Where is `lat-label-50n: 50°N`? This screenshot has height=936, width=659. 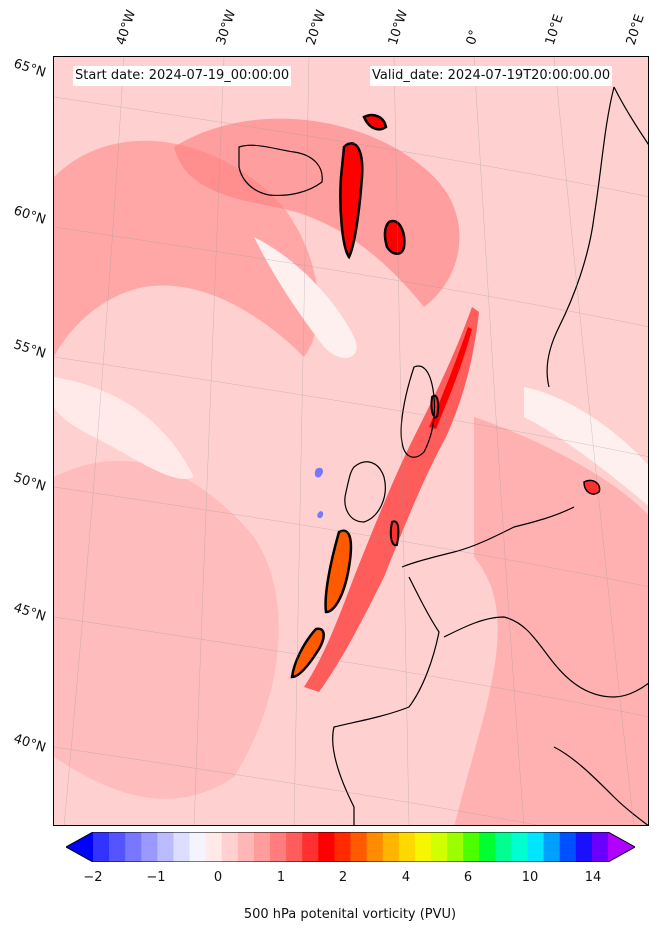
lat-label-50n: 50°N is located at coordinates (29, 482).